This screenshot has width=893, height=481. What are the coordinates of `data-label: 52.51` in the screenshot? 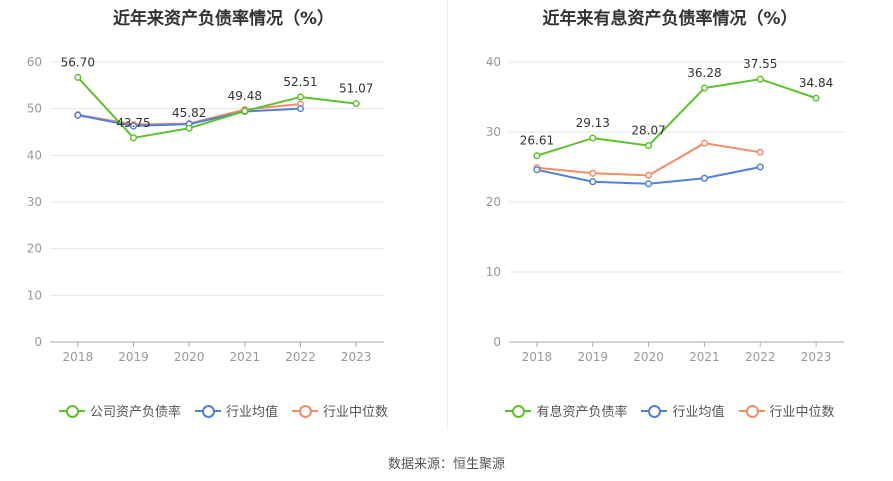 It's located at (300, 82).